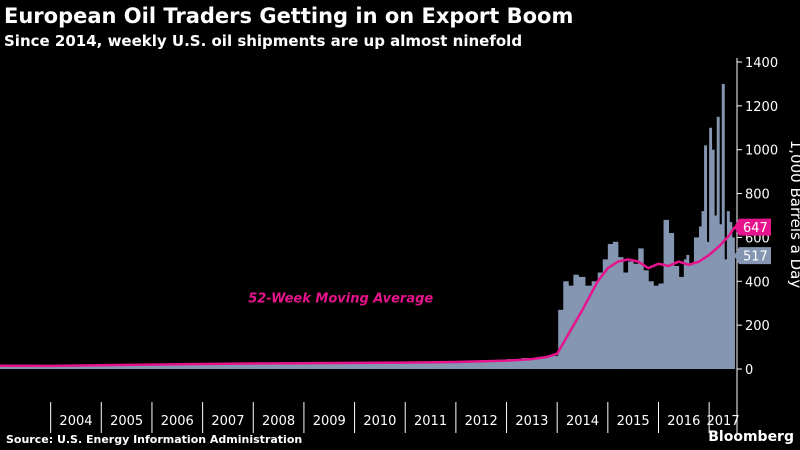  I want to click on x-tick-label: 2012, so click(481, 421).